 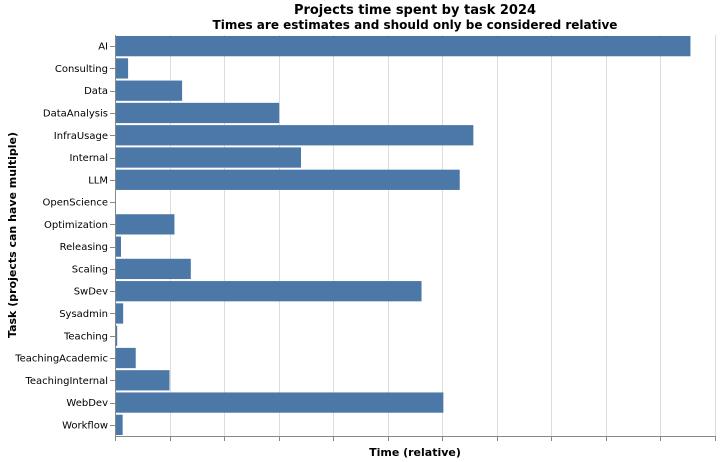 What do you see at coordinates (85, 336) in the screenshot?
I see `y-tick-label-teaching: Teaching` at bounding box center [85, 336].